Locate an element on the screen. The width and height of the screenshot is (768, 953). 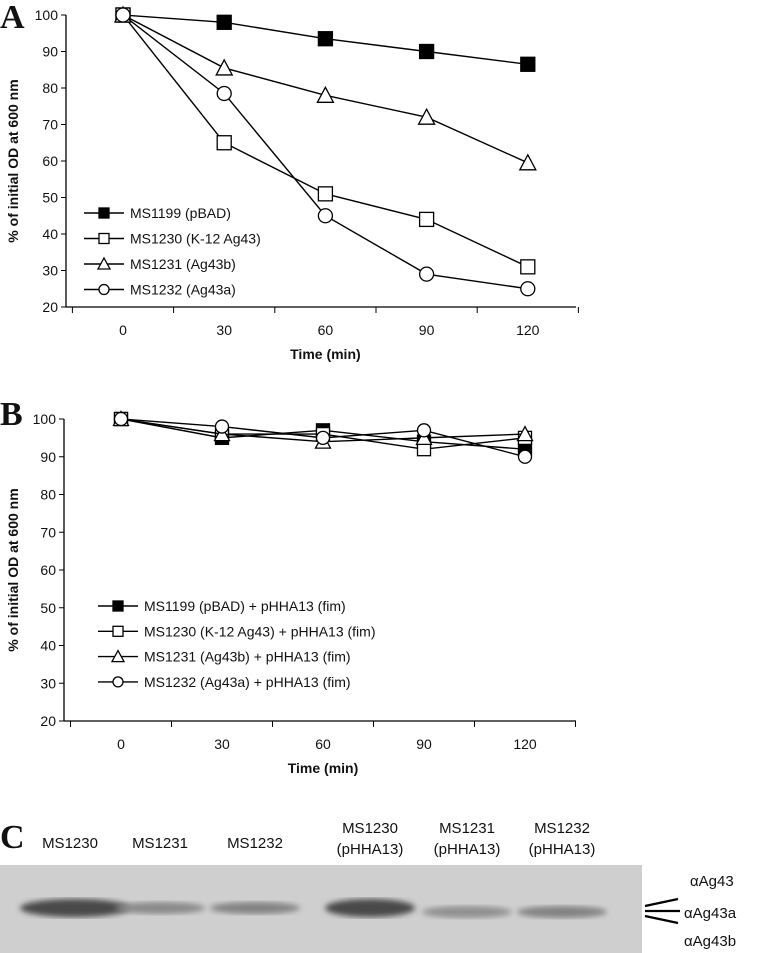
series-line is located at coordinates (325, 141).